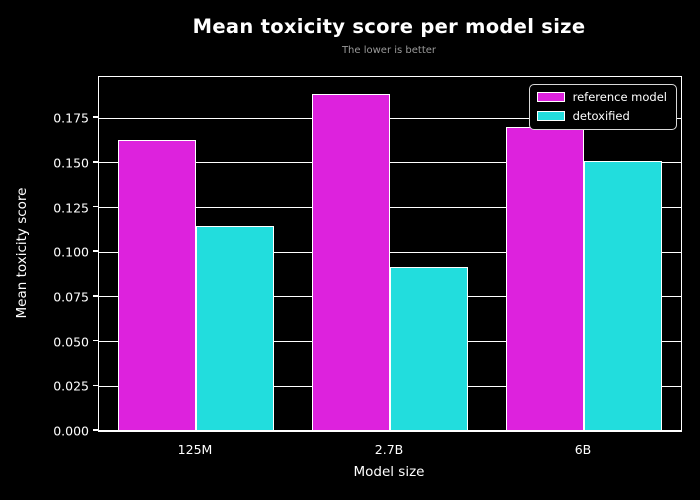 The height and width of the screenshot is (500, 700). I want to click on legend-swatch-reference-model, so click(550, 97).